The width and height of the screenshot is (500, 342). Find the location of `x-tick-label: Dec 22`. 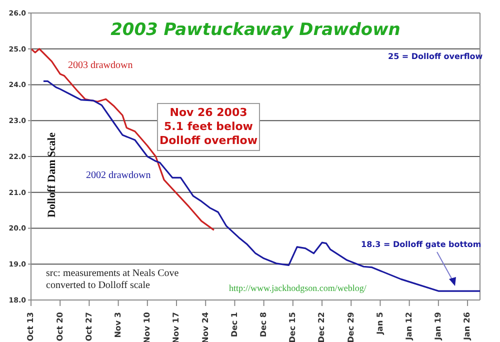

x-tick-label: Dec 22 is located at coordinates (321, 327).